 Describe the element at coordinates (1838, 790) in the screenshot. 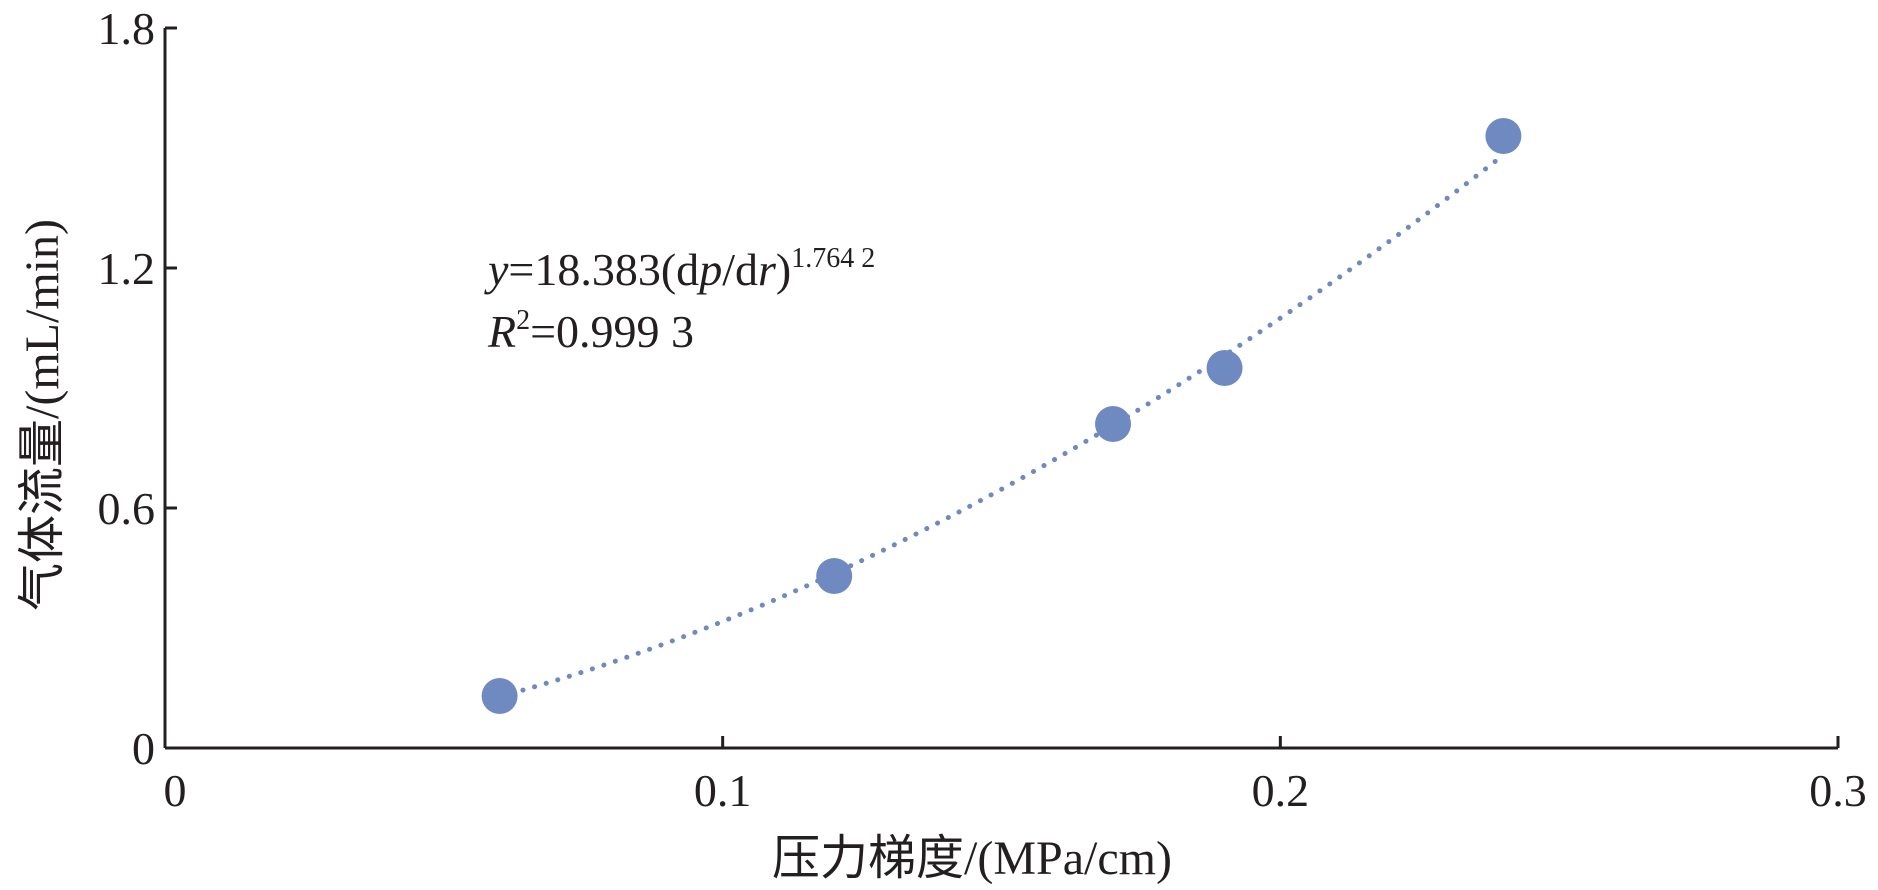

I see `x-tick-label: 0.3` at that location.